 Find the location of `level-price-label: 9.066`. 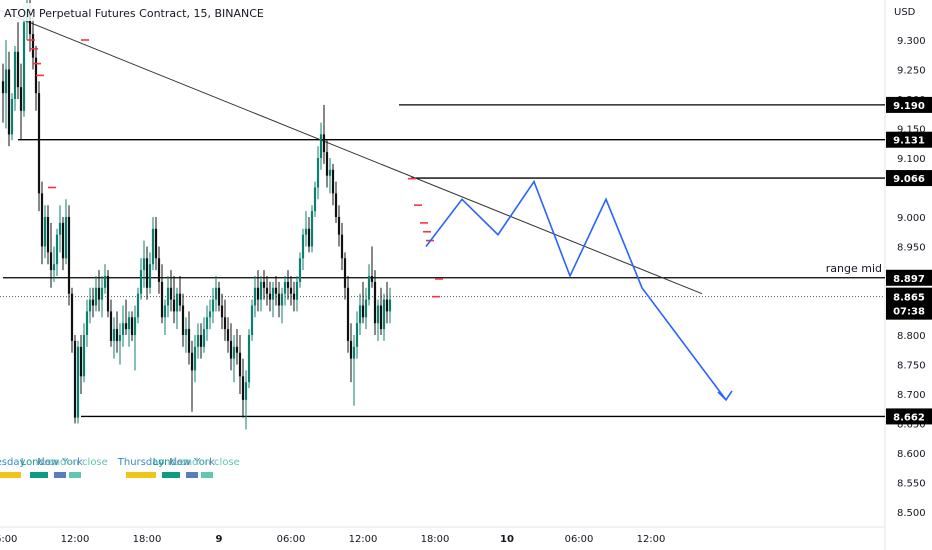

level-price-label: 9.066 is located at coordinates (909, 179).